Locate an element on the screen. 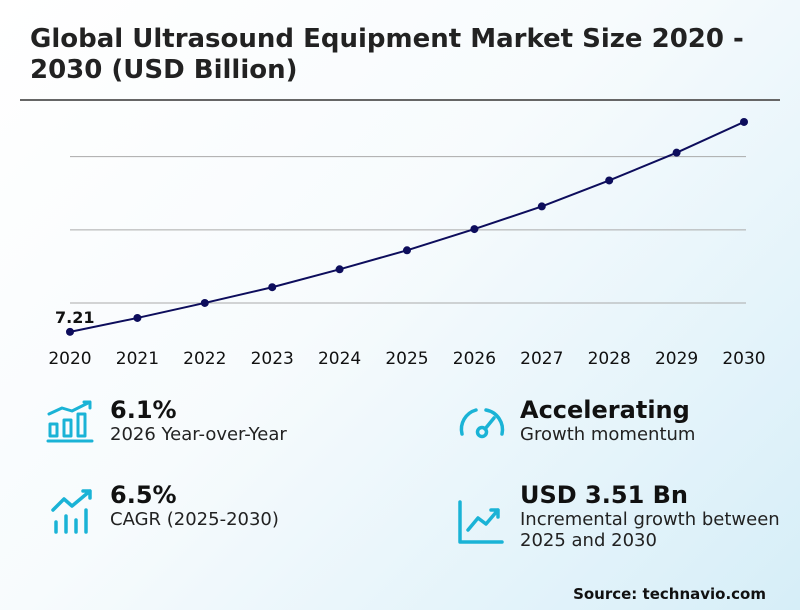  x-tick-label: 2028 is located at coordinates (609, 359).